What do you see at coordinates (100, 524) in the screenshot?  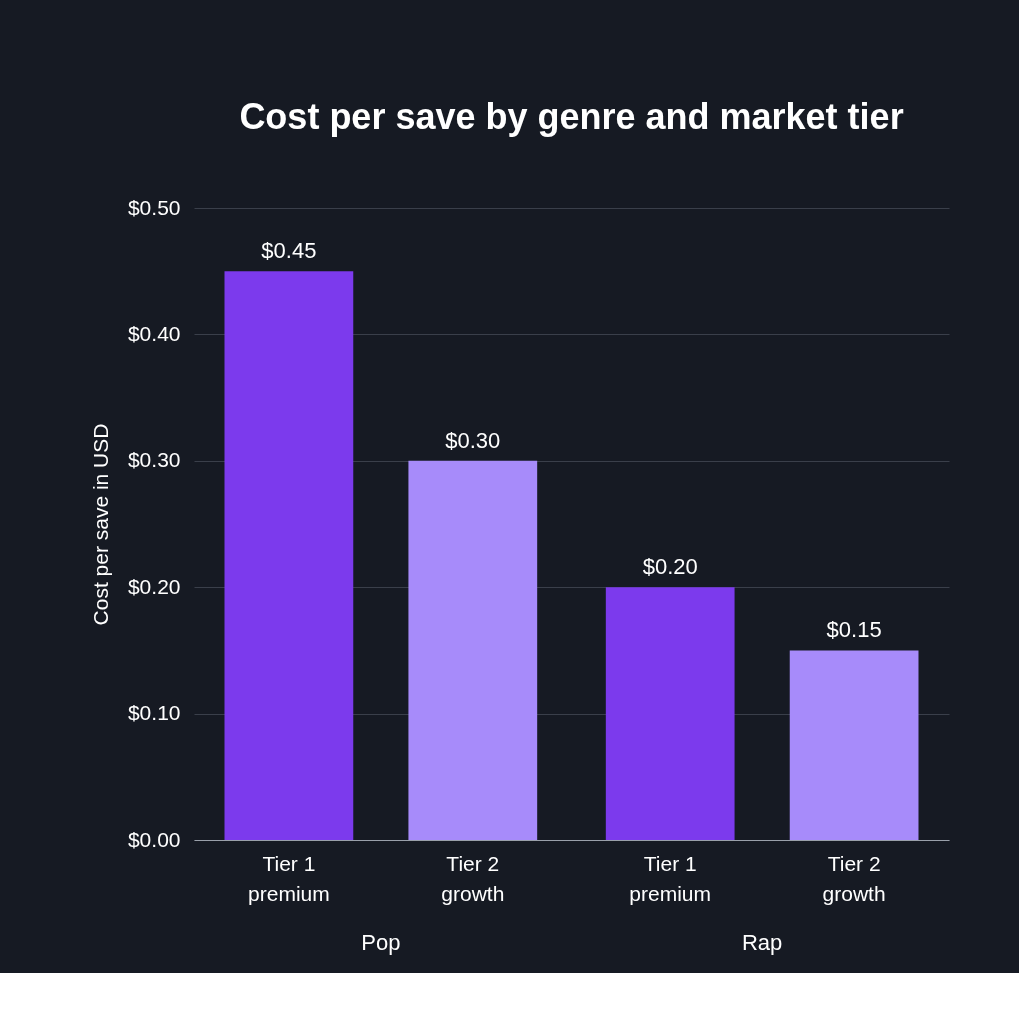 I see `y-axis-title: Cost per save in USD` at bounding box center [100, 524].